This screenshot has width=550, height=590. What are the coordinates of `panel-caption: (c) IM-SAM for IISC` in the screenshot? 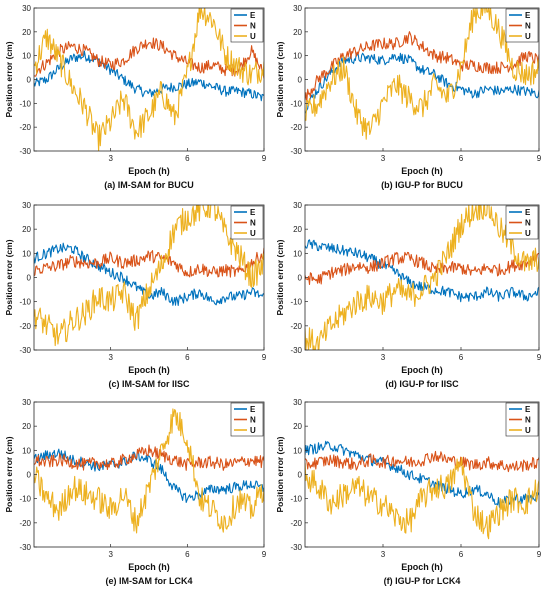 It's located at (149, 384).